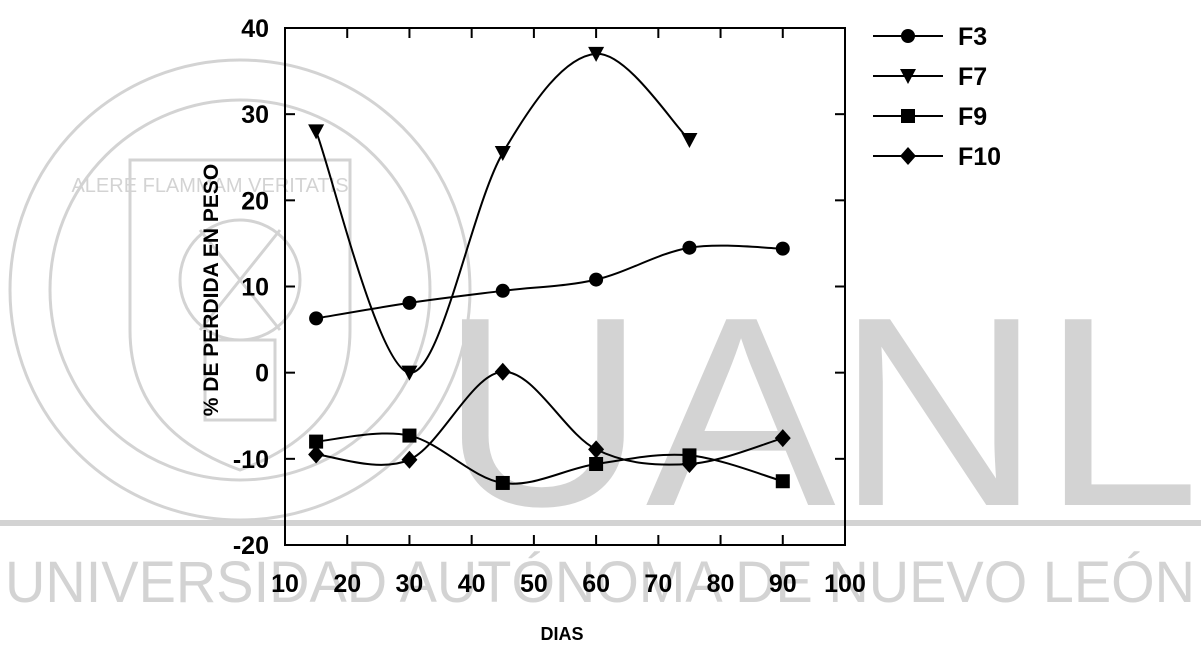 The height and width of the screenshot is (654, 1201). What do you see at coordinates (972, 37) in the screenshot?
I see `legend-label: F3` at bounding box center [972, 37].